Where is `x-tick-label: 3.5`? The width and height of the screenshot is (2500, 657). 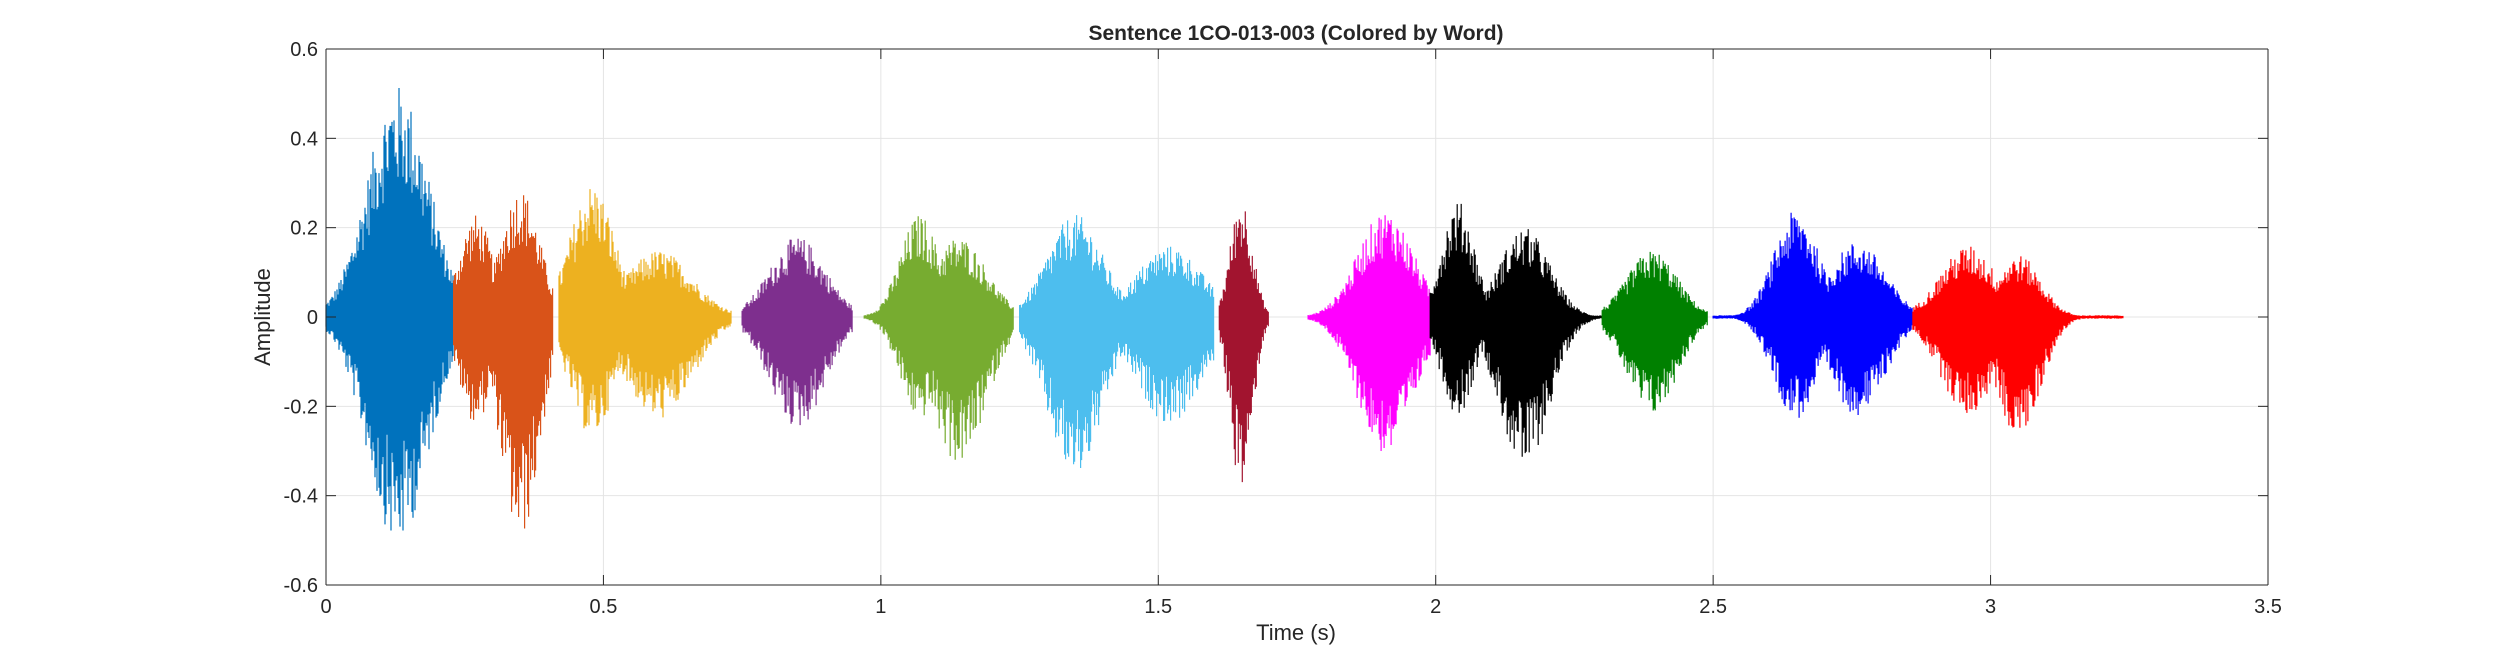 x-tick-label: 3.5 is located at coordinates (2268, 607).